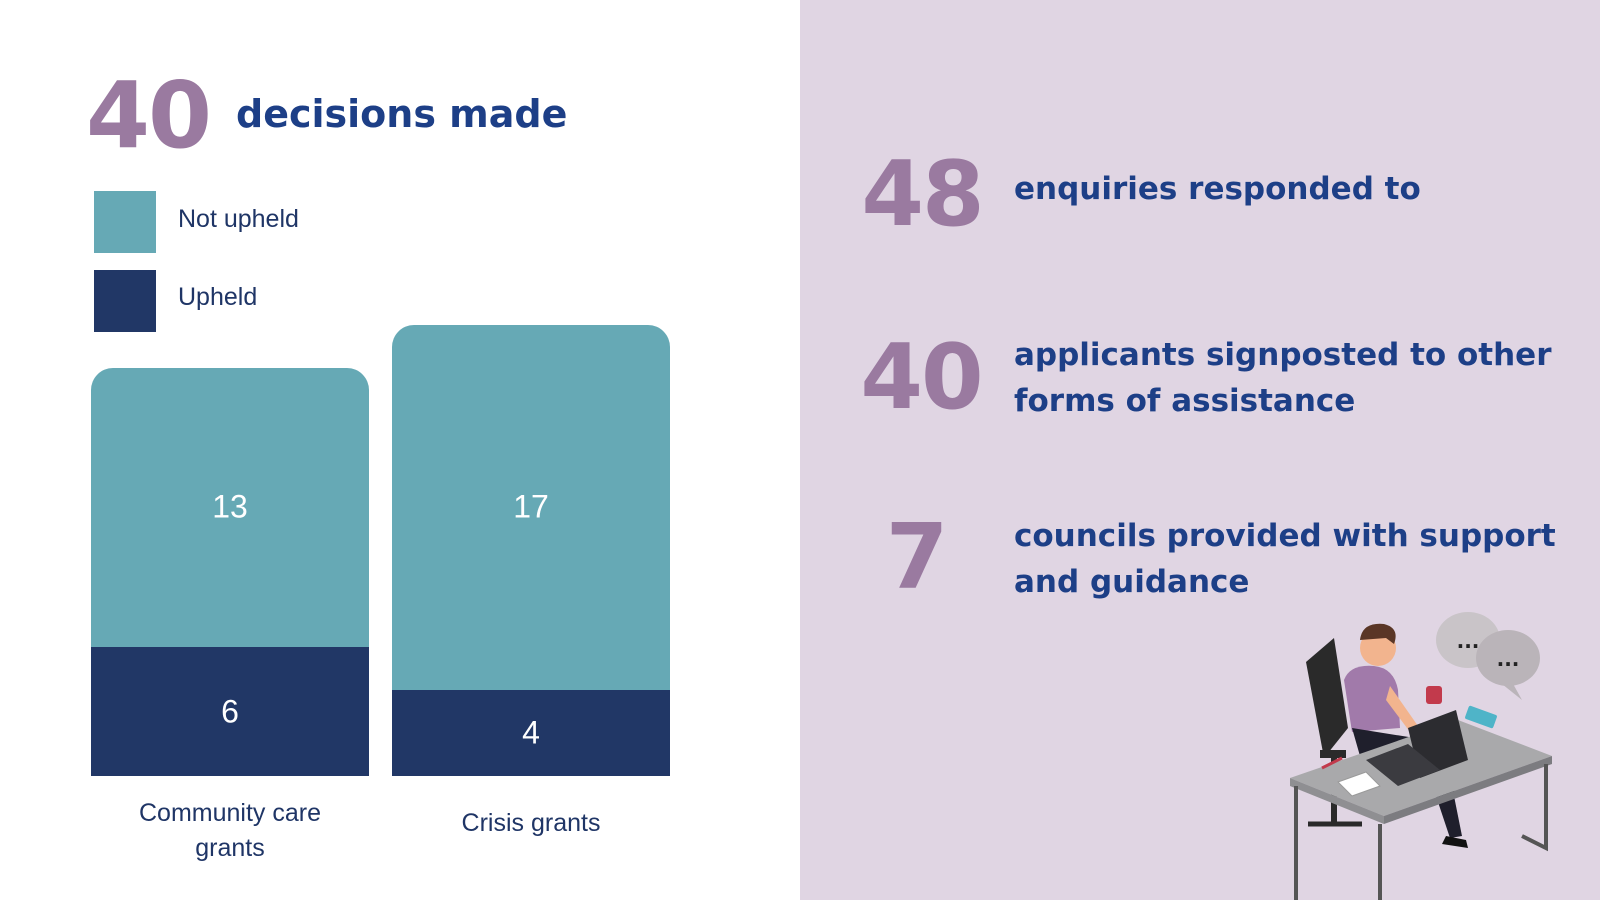 The height and width of the screenshot is (900, 1600). Describe the element at coordinates (917, 557) in the screenshot. I see `stat-councils-value: 7` at that location.